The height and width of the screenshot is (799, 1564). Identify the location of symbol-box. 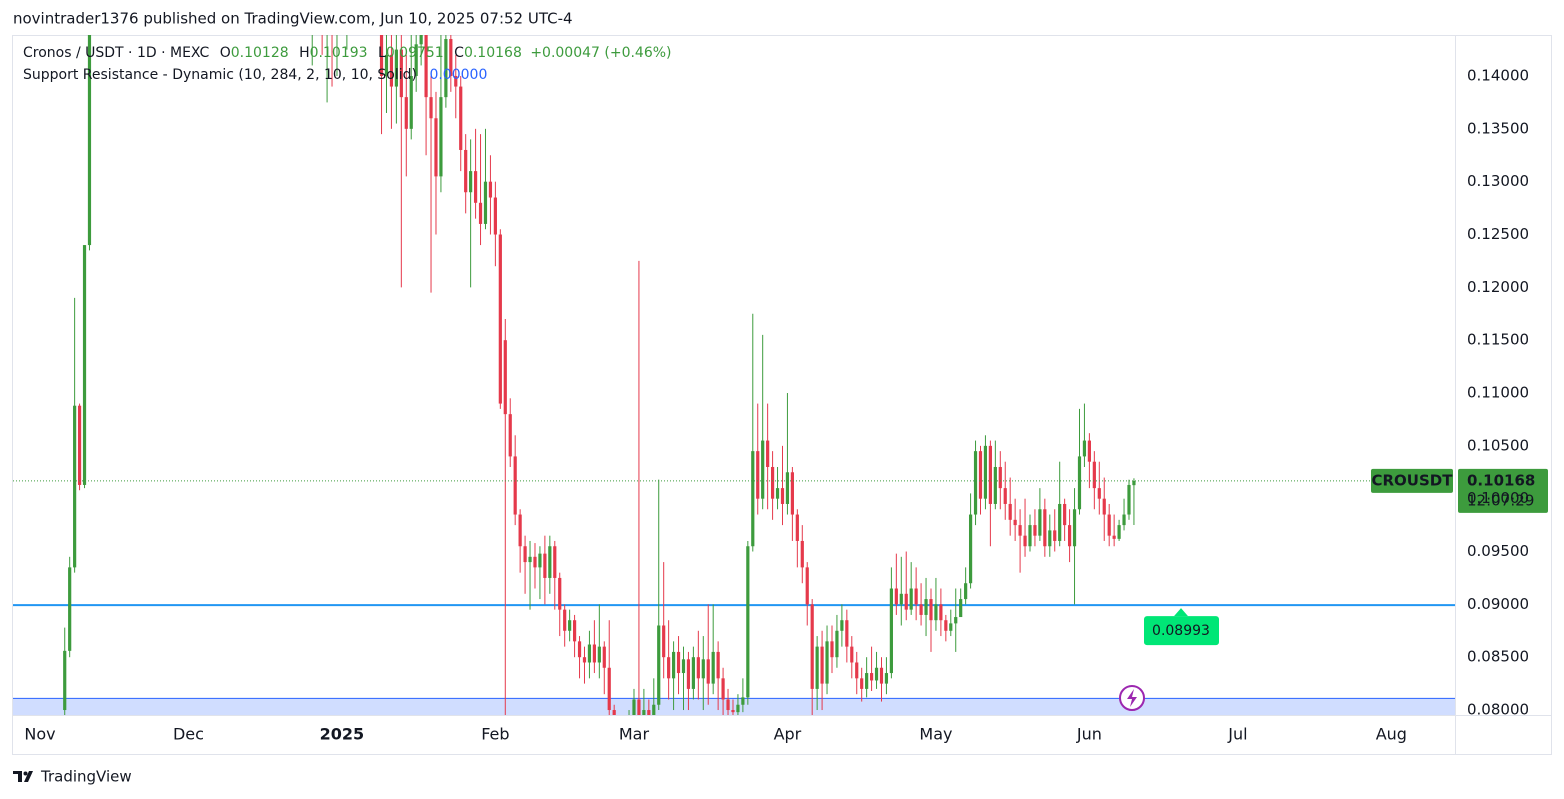
(1412, 480).